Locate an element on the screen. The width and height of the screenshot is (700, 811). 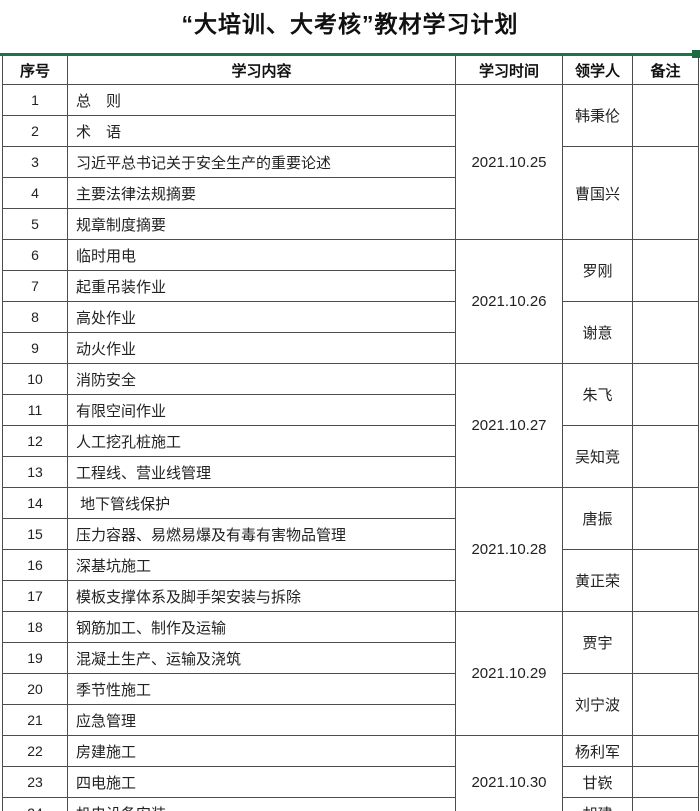
cell-no: 8 is located at coordinates (35, 317).